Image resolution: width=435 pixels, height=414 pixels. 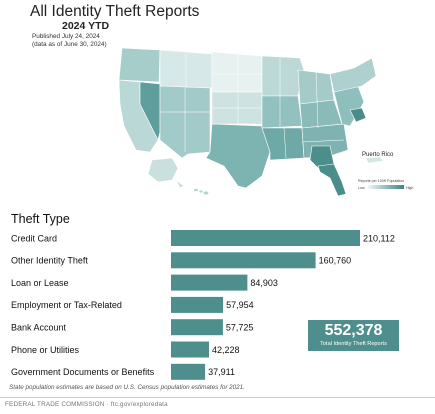 I want to click on puerto-rico: Puerto Rico, so click(x=378, y=158).